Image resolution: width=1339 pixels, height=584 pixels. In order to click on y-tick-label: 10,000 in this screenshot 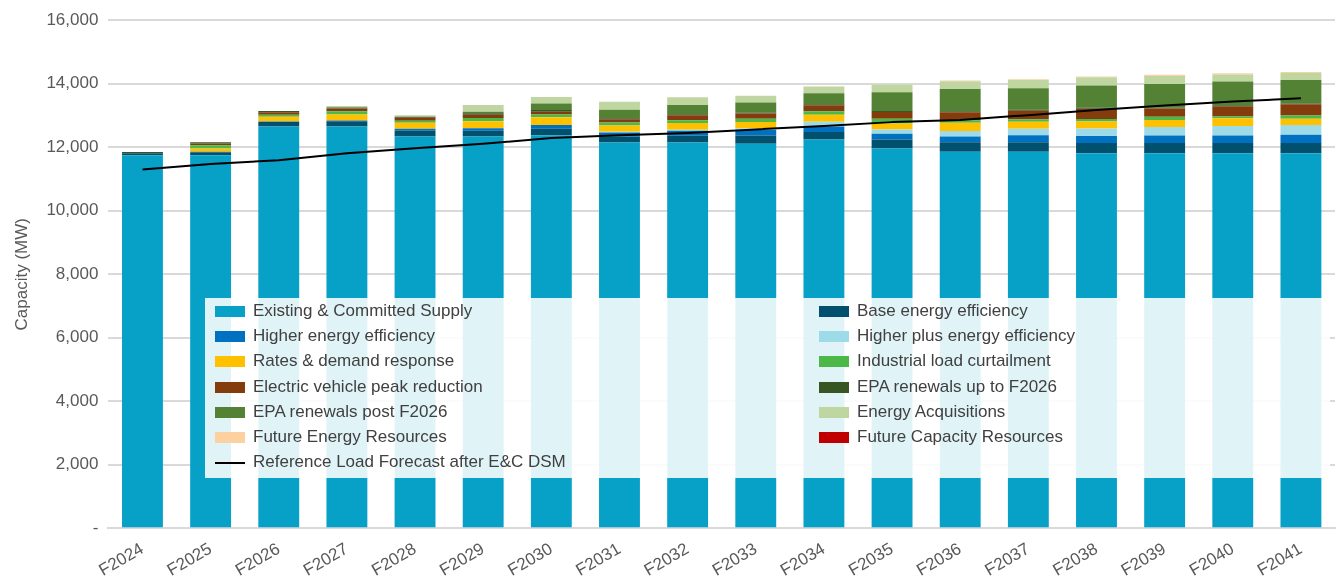, I will do `click(72, 210)`.